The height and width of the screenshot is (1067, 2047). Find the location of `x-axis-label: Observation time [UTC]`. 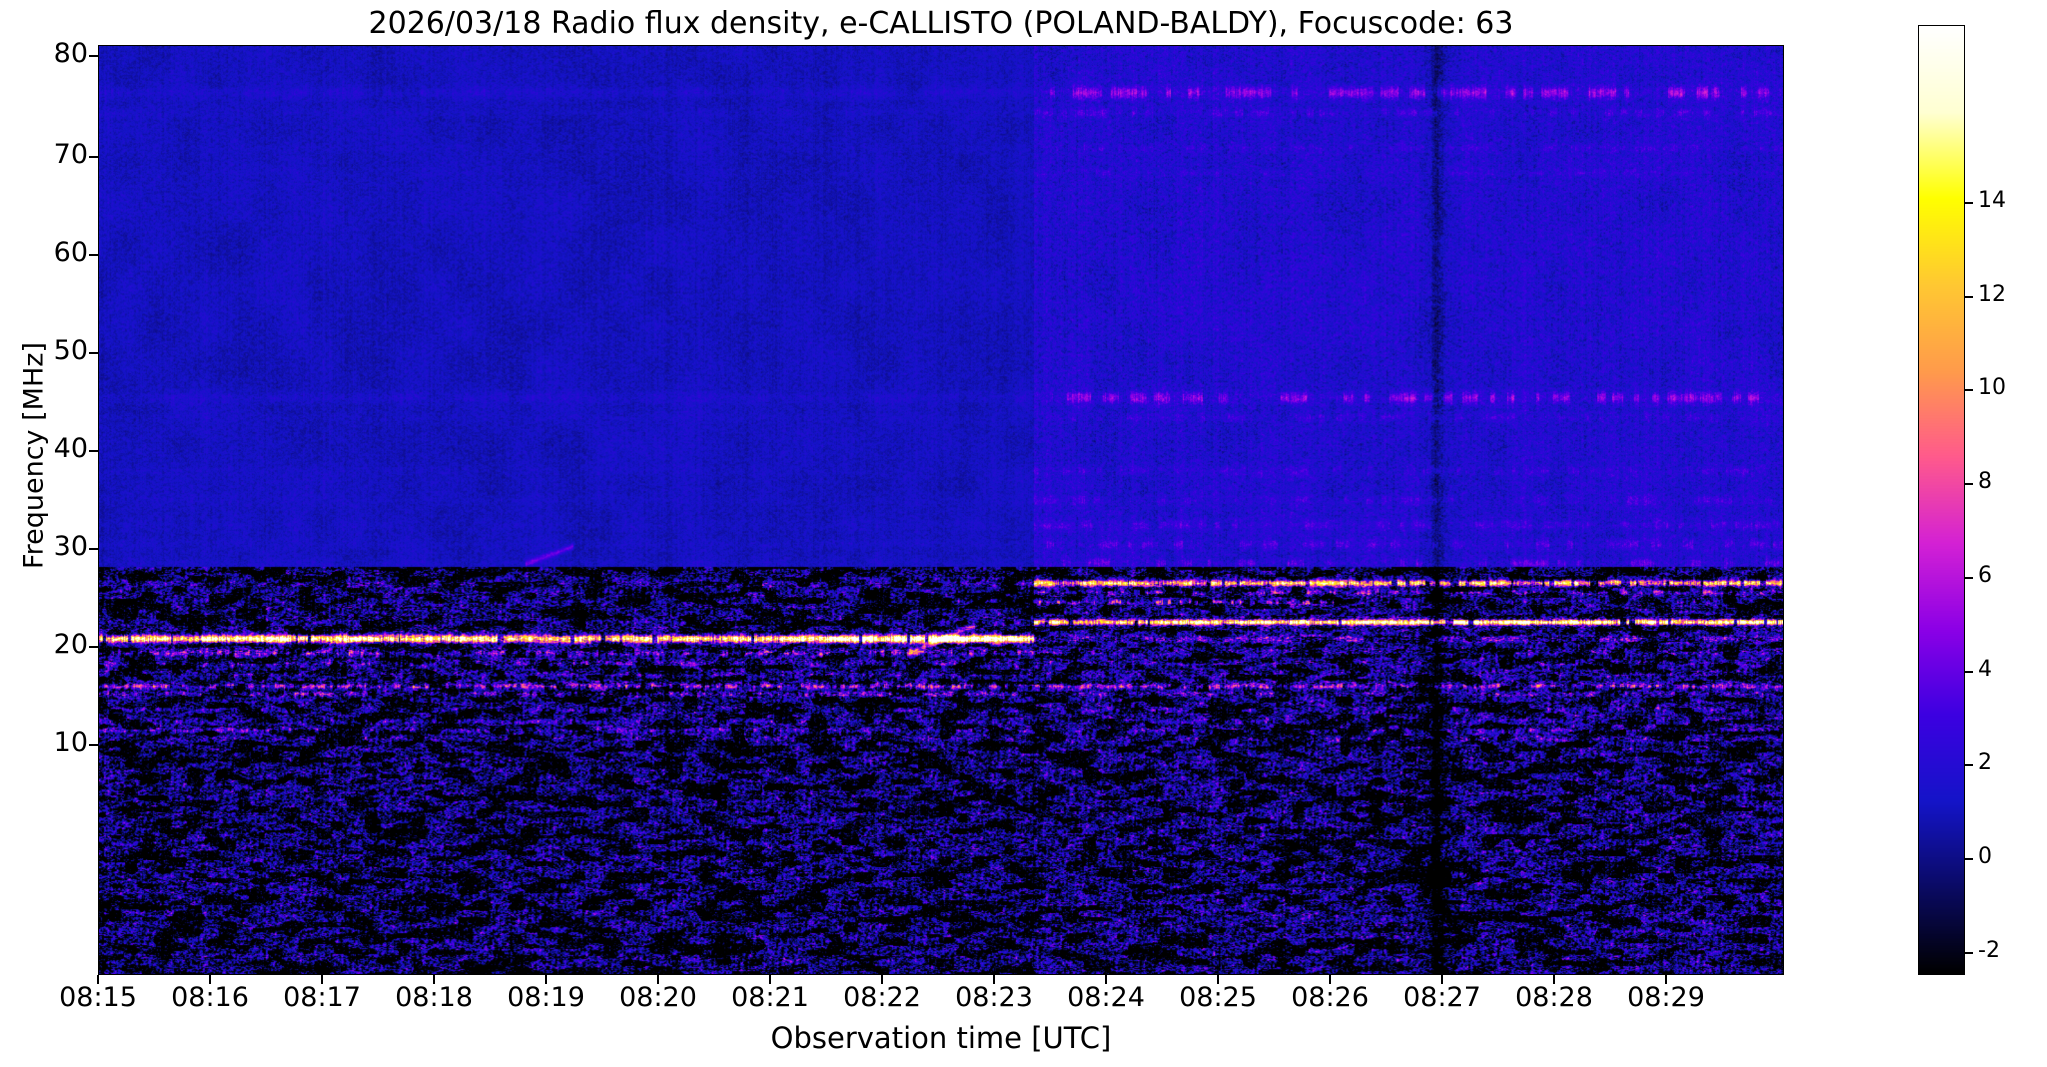

x-axis-label: Observation time [UTC] is located at coordinates (941, 1038).